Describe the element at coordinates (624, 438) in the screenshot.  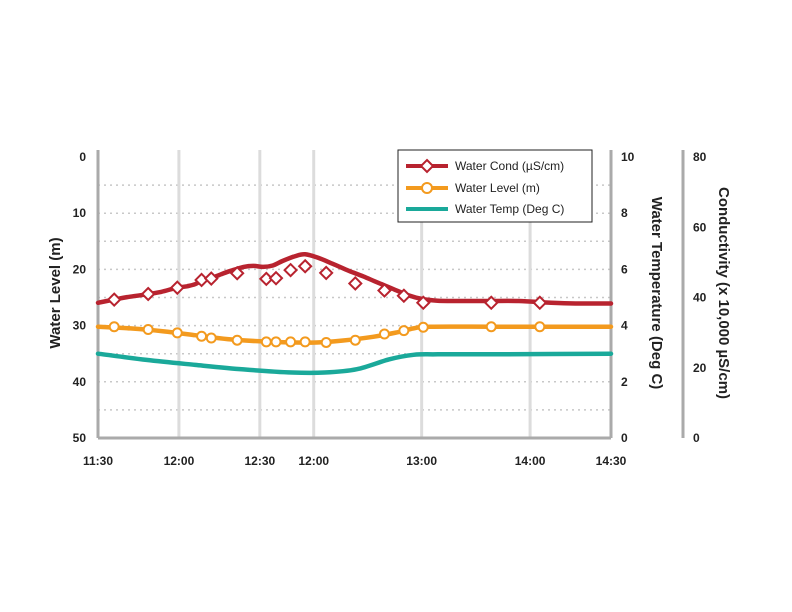
I see `water-temp-tick-label: 0` at that location.